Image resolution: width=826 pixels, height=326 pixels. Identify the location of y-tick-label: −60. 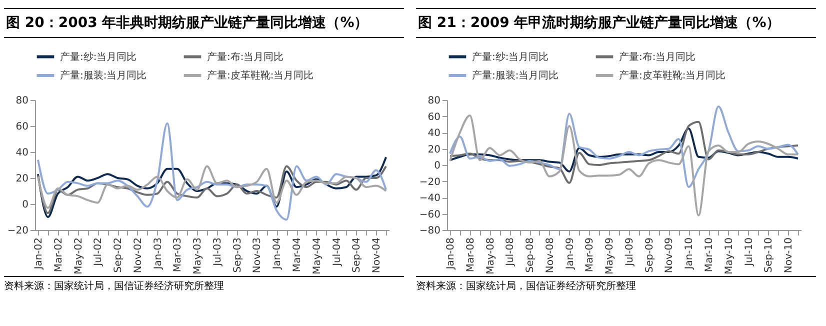
(429, 214).